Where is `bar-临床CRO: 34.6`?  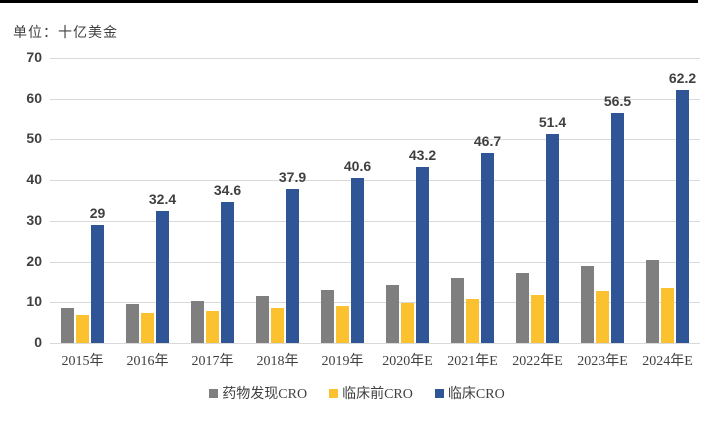
bar-临床CRO: 34.6 is located at coordinates (227, 262).